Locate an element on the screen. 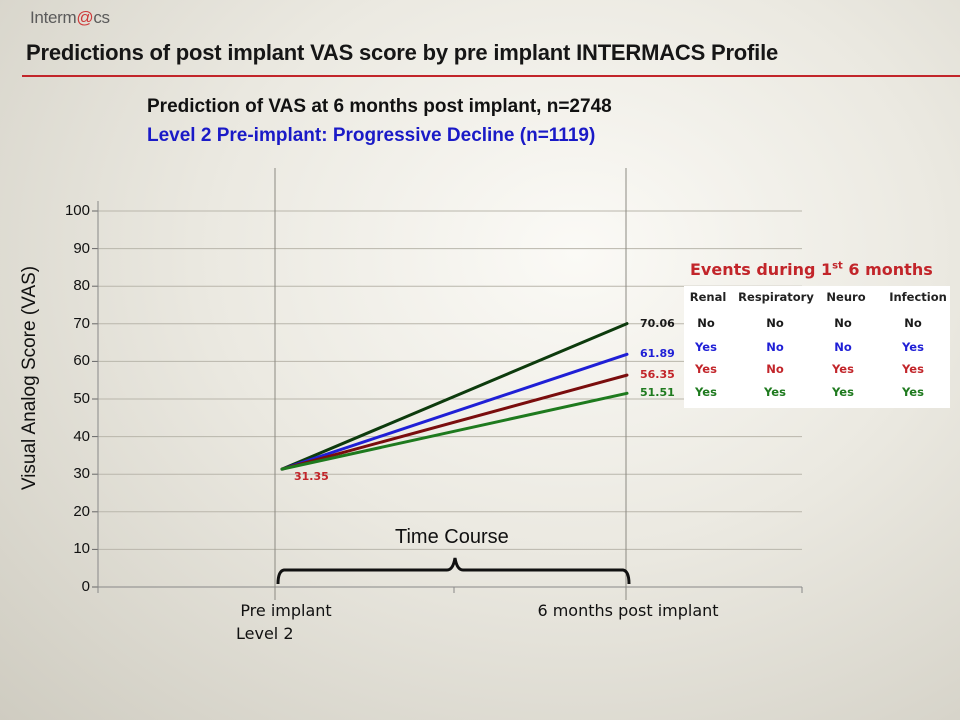 The height and width of the screenshot is (720, 960). y-tick-label-70: 70 is located at coordinates (81, 323).